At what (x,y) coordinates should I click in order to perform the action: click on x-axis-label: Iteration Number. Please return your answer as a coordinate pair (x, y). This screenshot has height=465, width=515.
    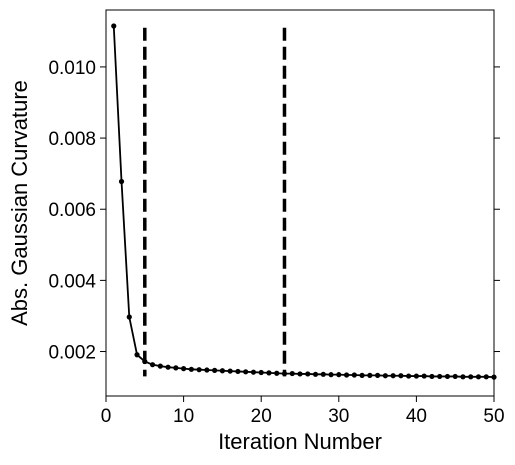
    Looking at the image, I should click on (300, 441).